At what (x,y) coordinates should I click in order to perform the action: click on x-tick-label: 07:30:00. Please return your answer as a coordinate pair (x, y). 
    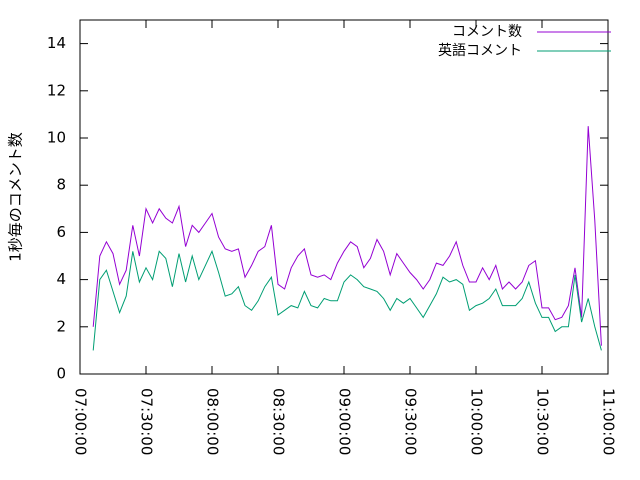
    Looking at the image, I should click on (147, 421).